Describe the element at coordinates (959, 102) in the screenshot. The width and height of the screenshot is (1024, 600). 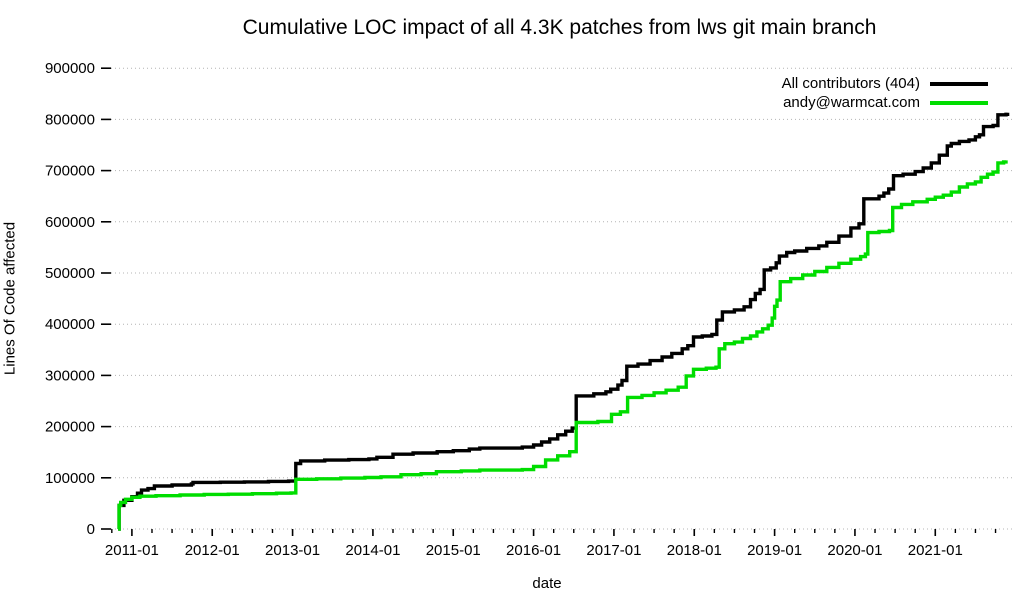
I see `legend-line-sample-green` at that location.